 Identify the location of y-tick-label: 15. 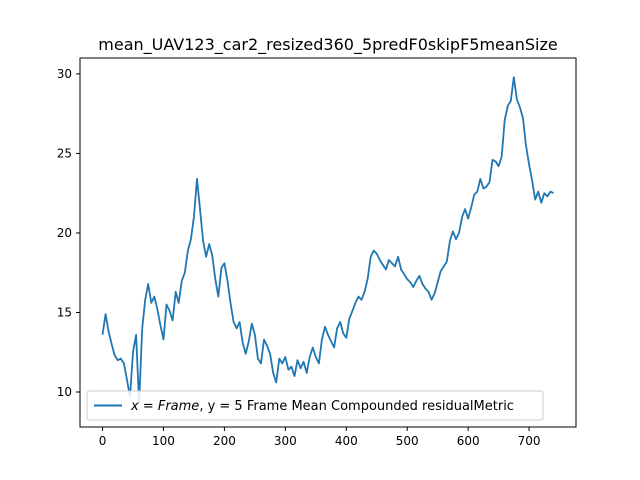
(64, 312).